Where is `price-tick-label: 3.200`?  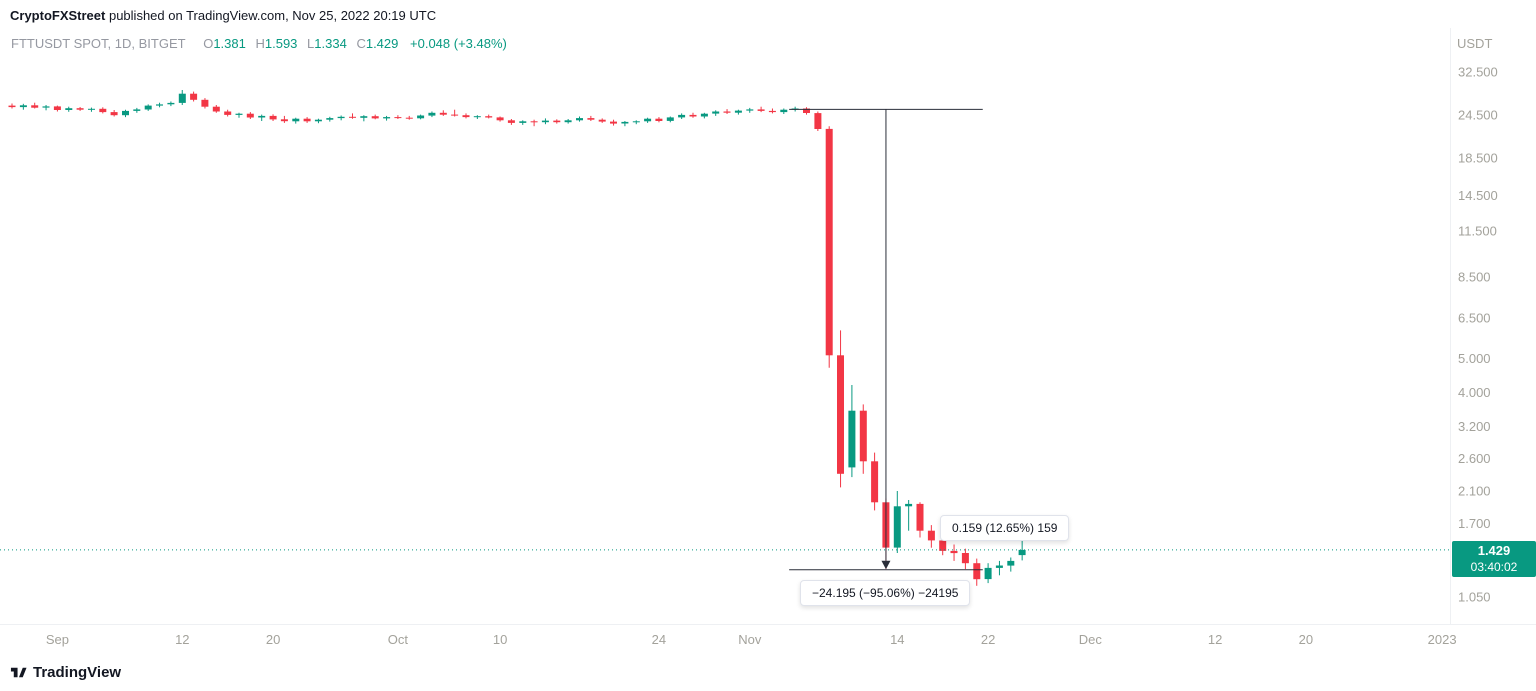 price-tick-label: 3.200 is located at coordinates (1474, 426).